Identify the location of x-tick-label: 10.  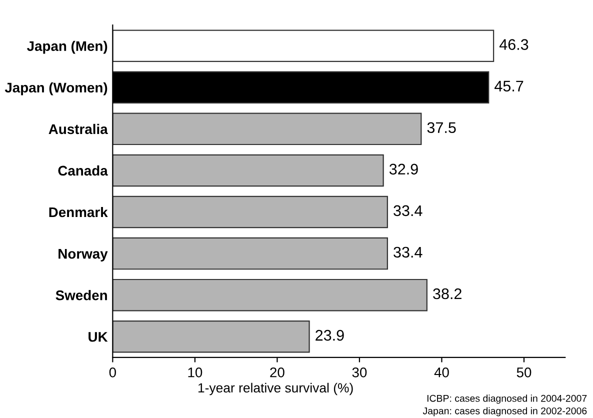
(195, 372).